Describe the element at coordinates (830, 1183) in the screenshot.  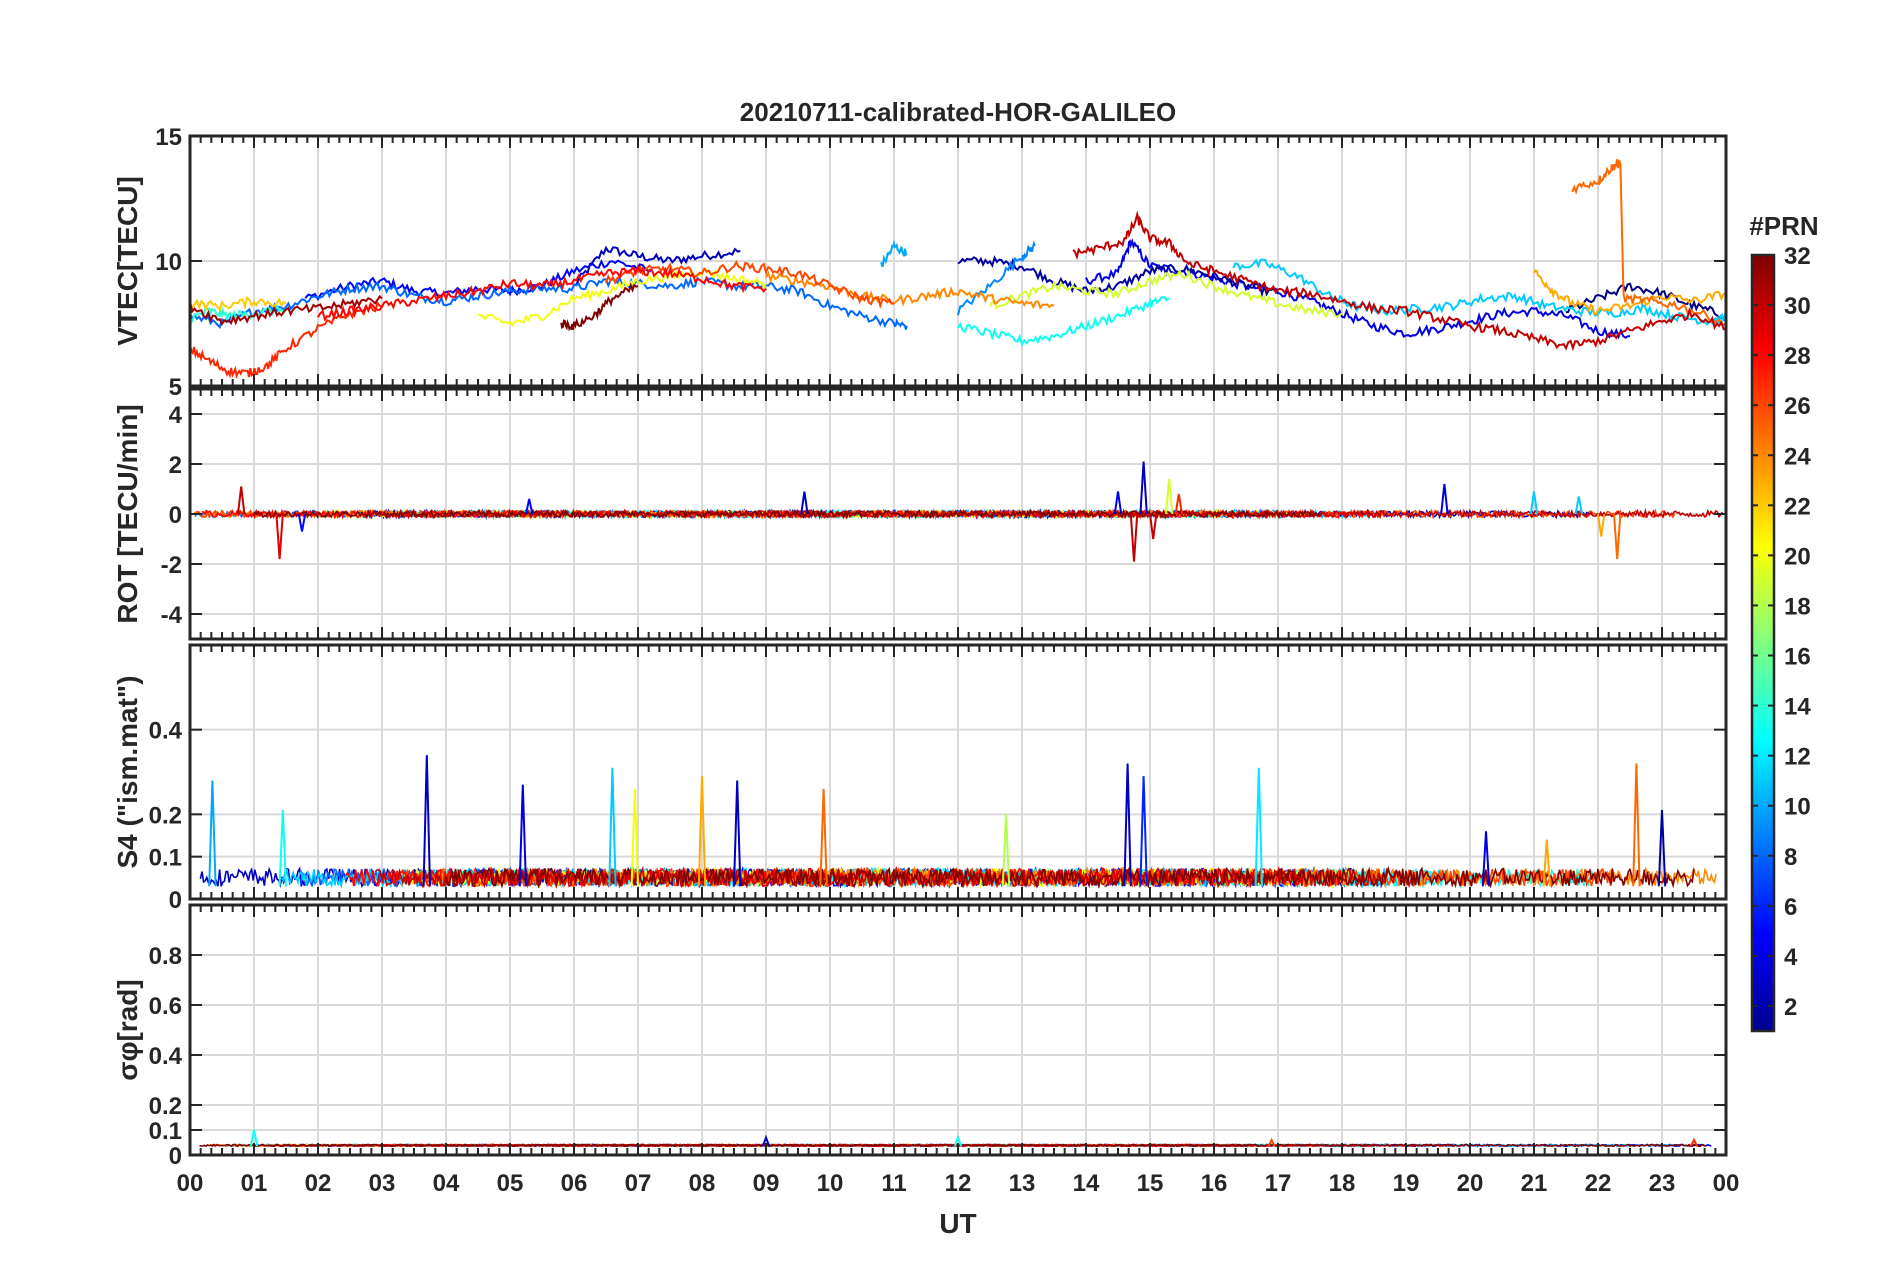
I see `x-tick-label: 10` at that location.